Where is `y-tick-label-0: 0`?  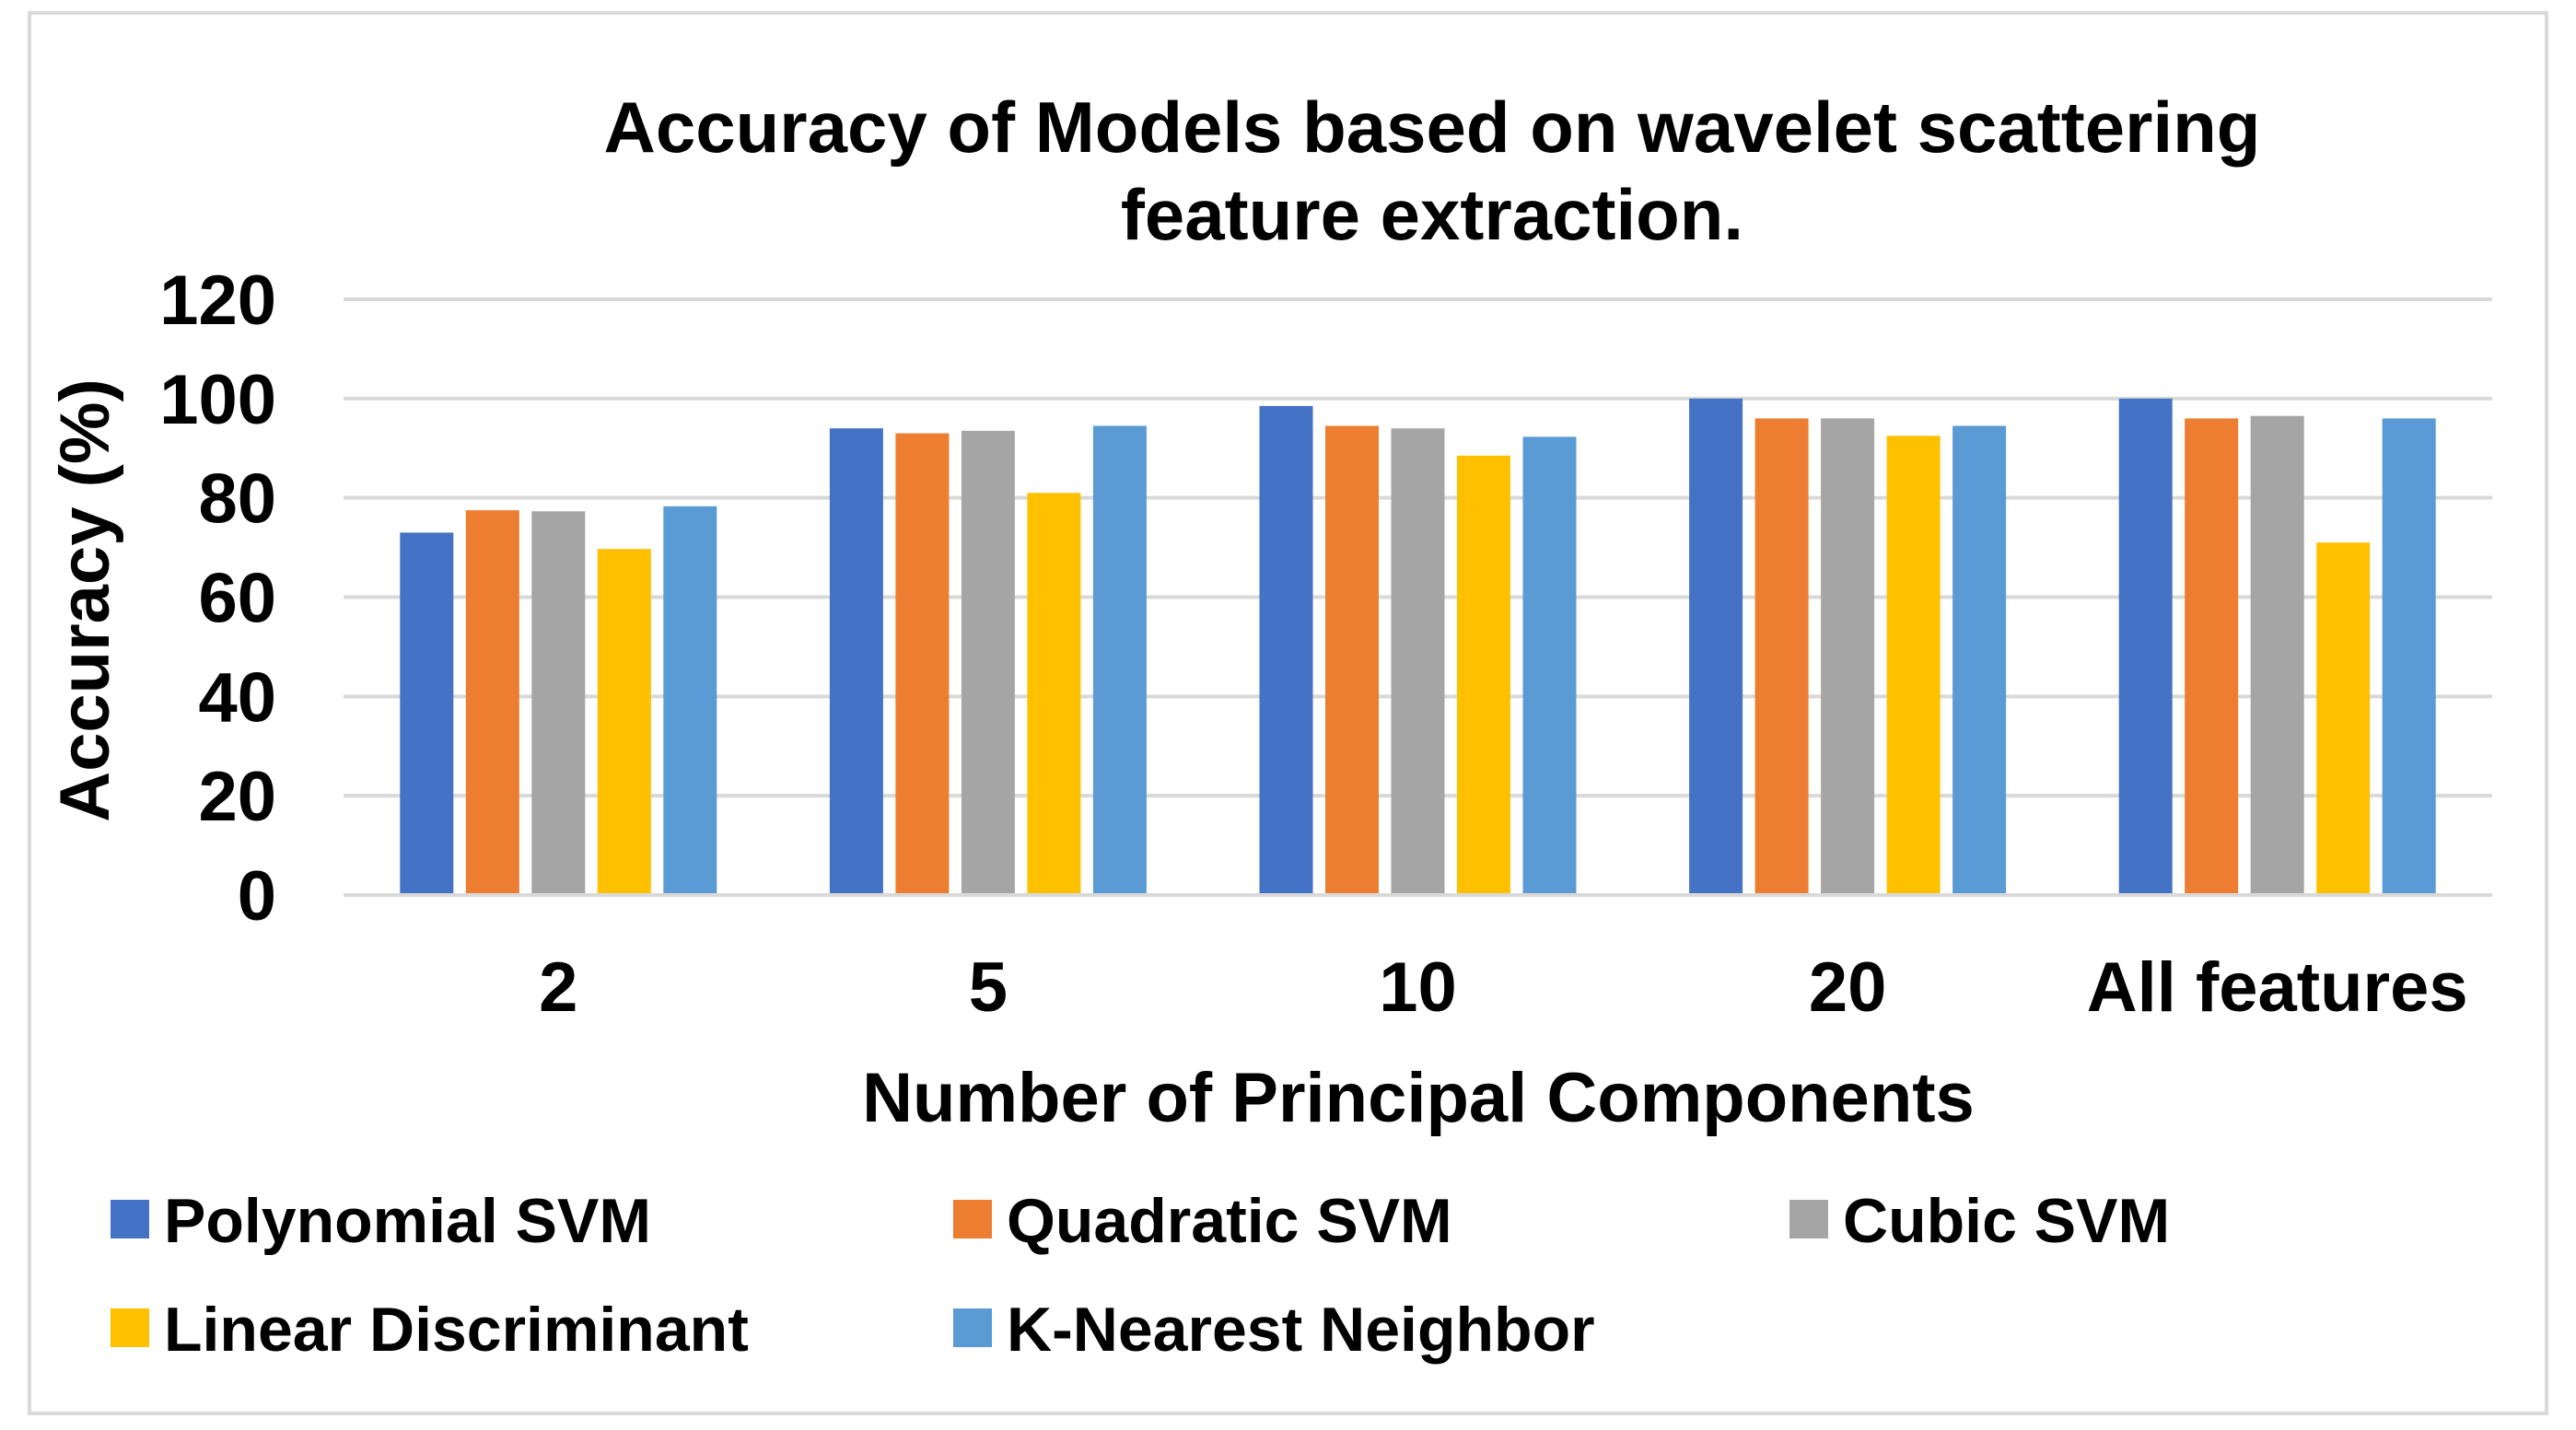 y-tick-label-0: 0 is located at coordinates (257, 896).